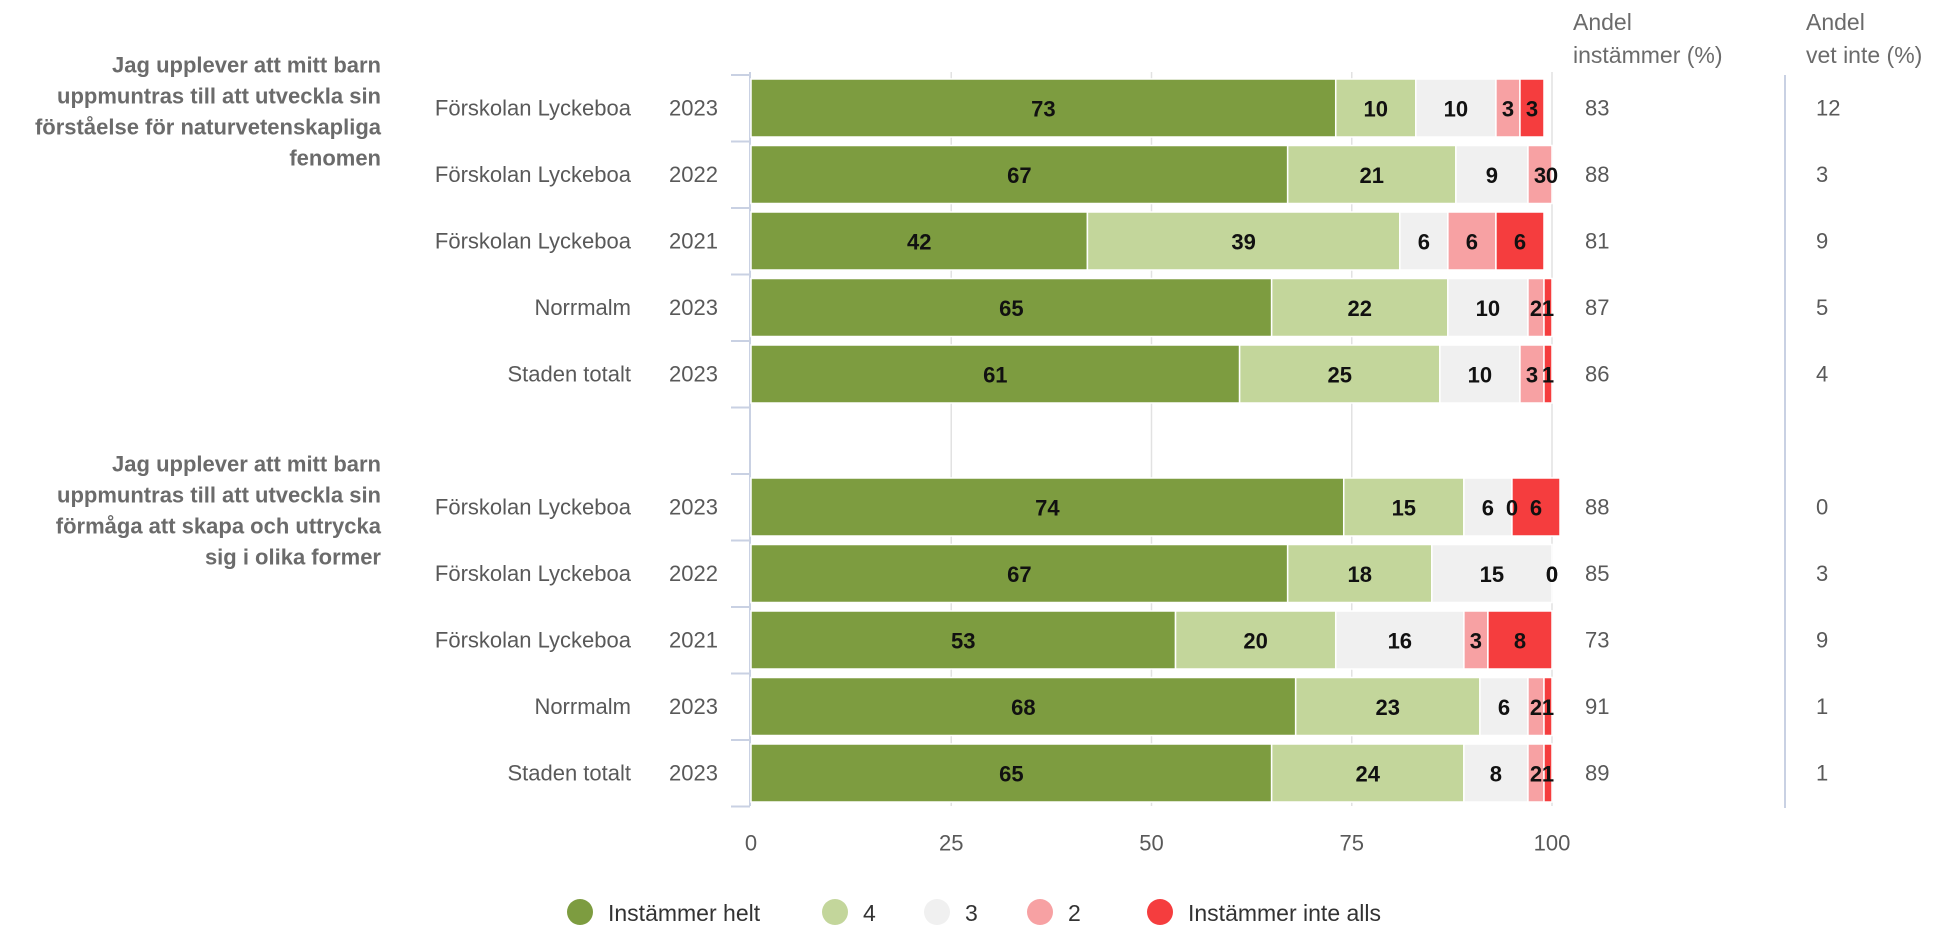 This screenshot has width=1944, height=926. Describe the element at coordinates (971, 913) in the screenshot. I see `legend-label: 3` at that location.